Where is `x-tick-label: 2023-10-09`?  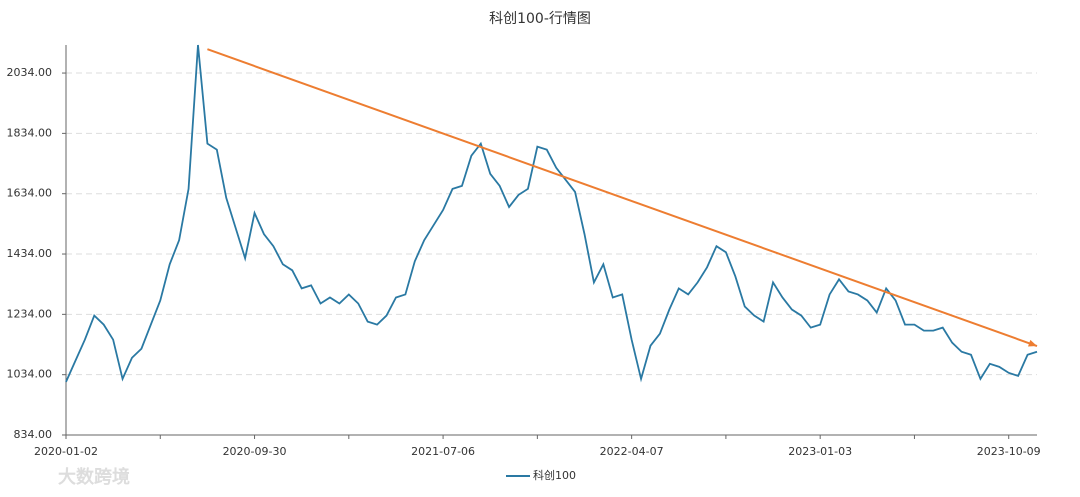
x-tick-label: 2023-10-09 is located at coordinates (1009, 451).